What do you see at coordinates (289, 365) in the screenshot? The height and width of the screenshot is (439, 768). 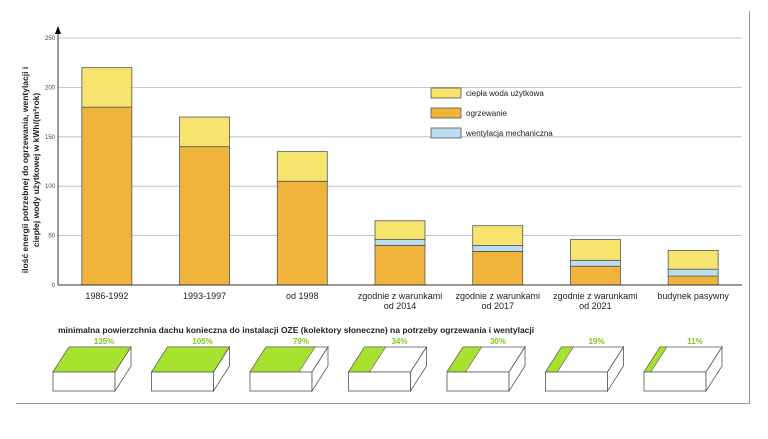 I see `roof-block: 79%` at bounding box center [289, 365].